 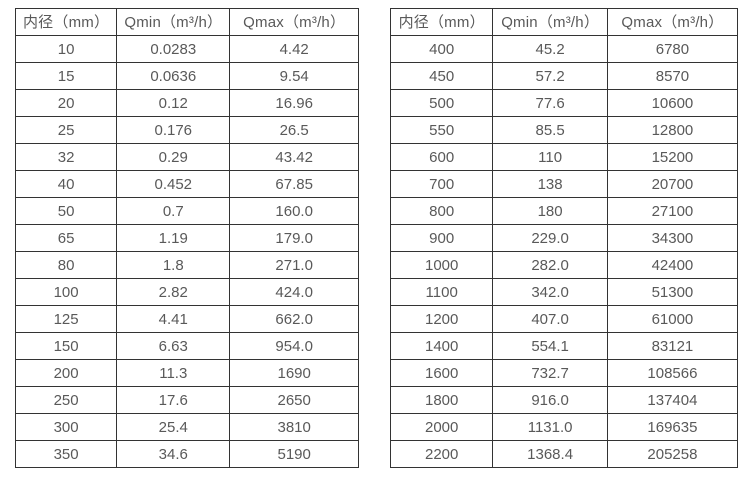 I want to click on table-row: 200 11.3 1690, so click(x=186, y=373).